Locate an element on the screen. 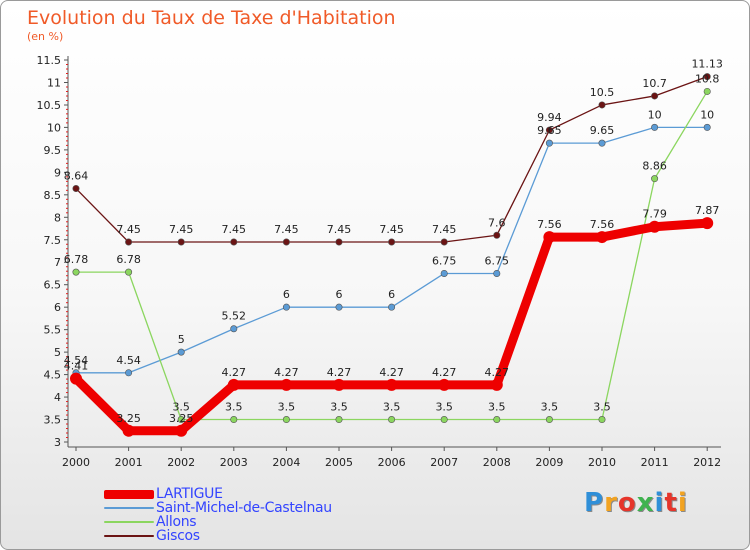 The height and width of the screenshot is (550, 750). y-tick-label: 5 is located at coordinates (57, 352).